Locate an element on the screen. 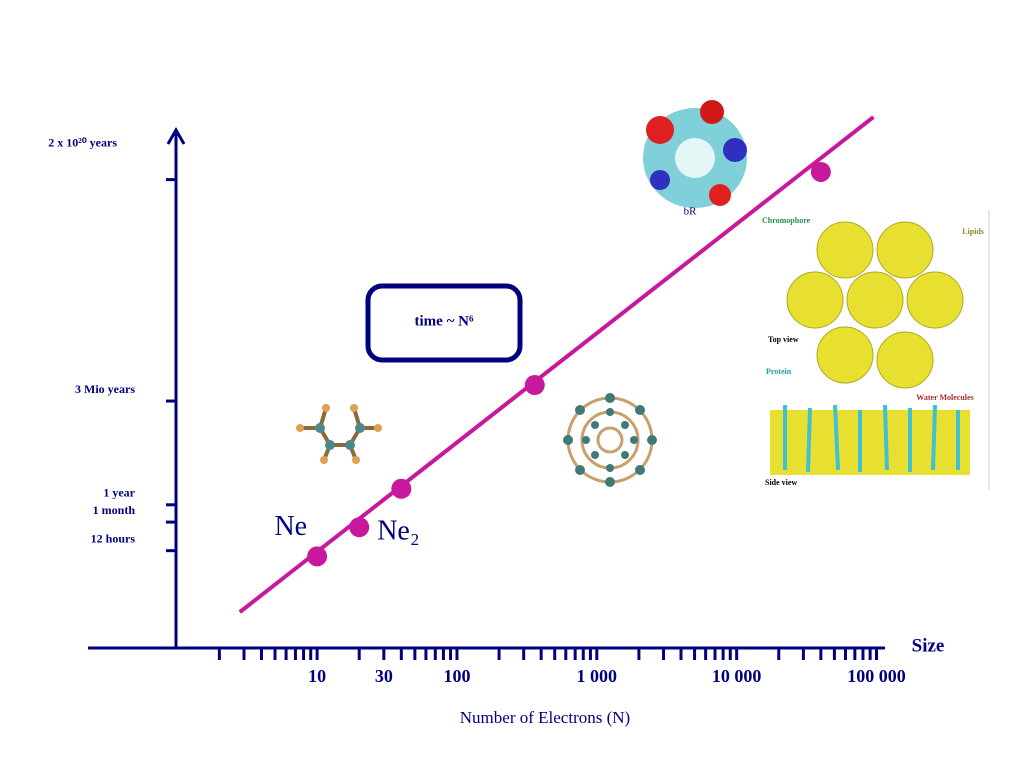 Image resolution: width=1024 pixels, height=768 pixels. image-label: Water Molecules is located at coordinates (944, 397).